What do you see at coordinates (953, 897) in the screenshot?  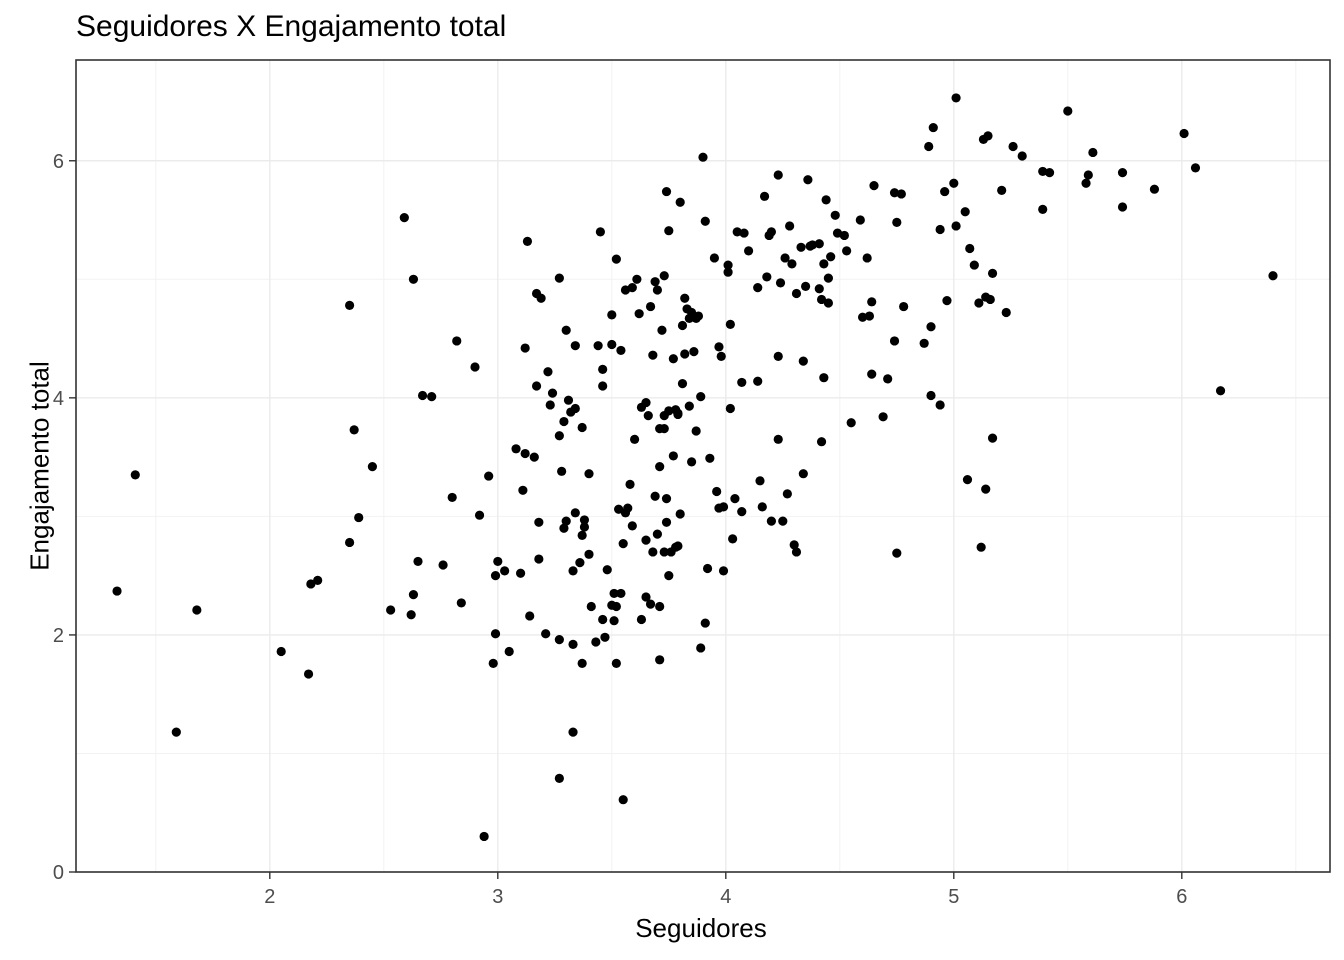 I see `x-tick-label: 5` at bounding box center [953, 897].